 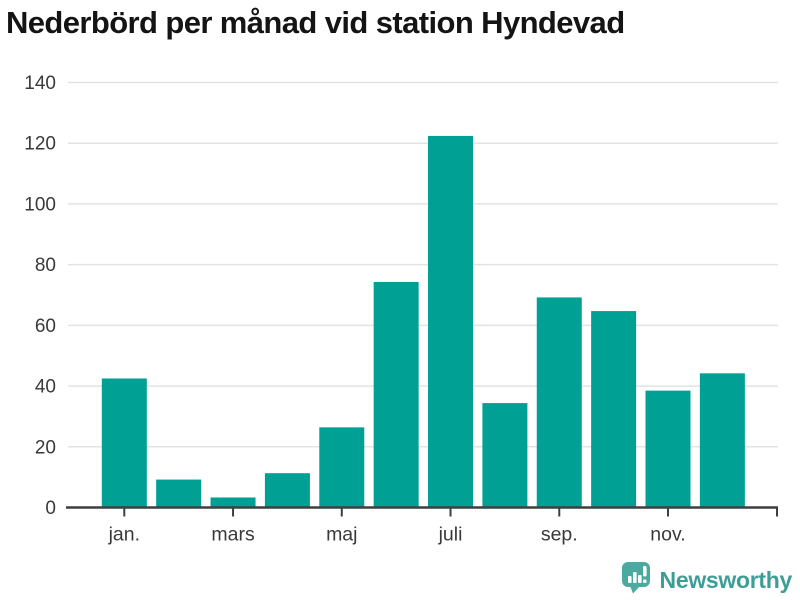 I want to click on x-axis-tick-label: nov., so click(x=667, y=535).